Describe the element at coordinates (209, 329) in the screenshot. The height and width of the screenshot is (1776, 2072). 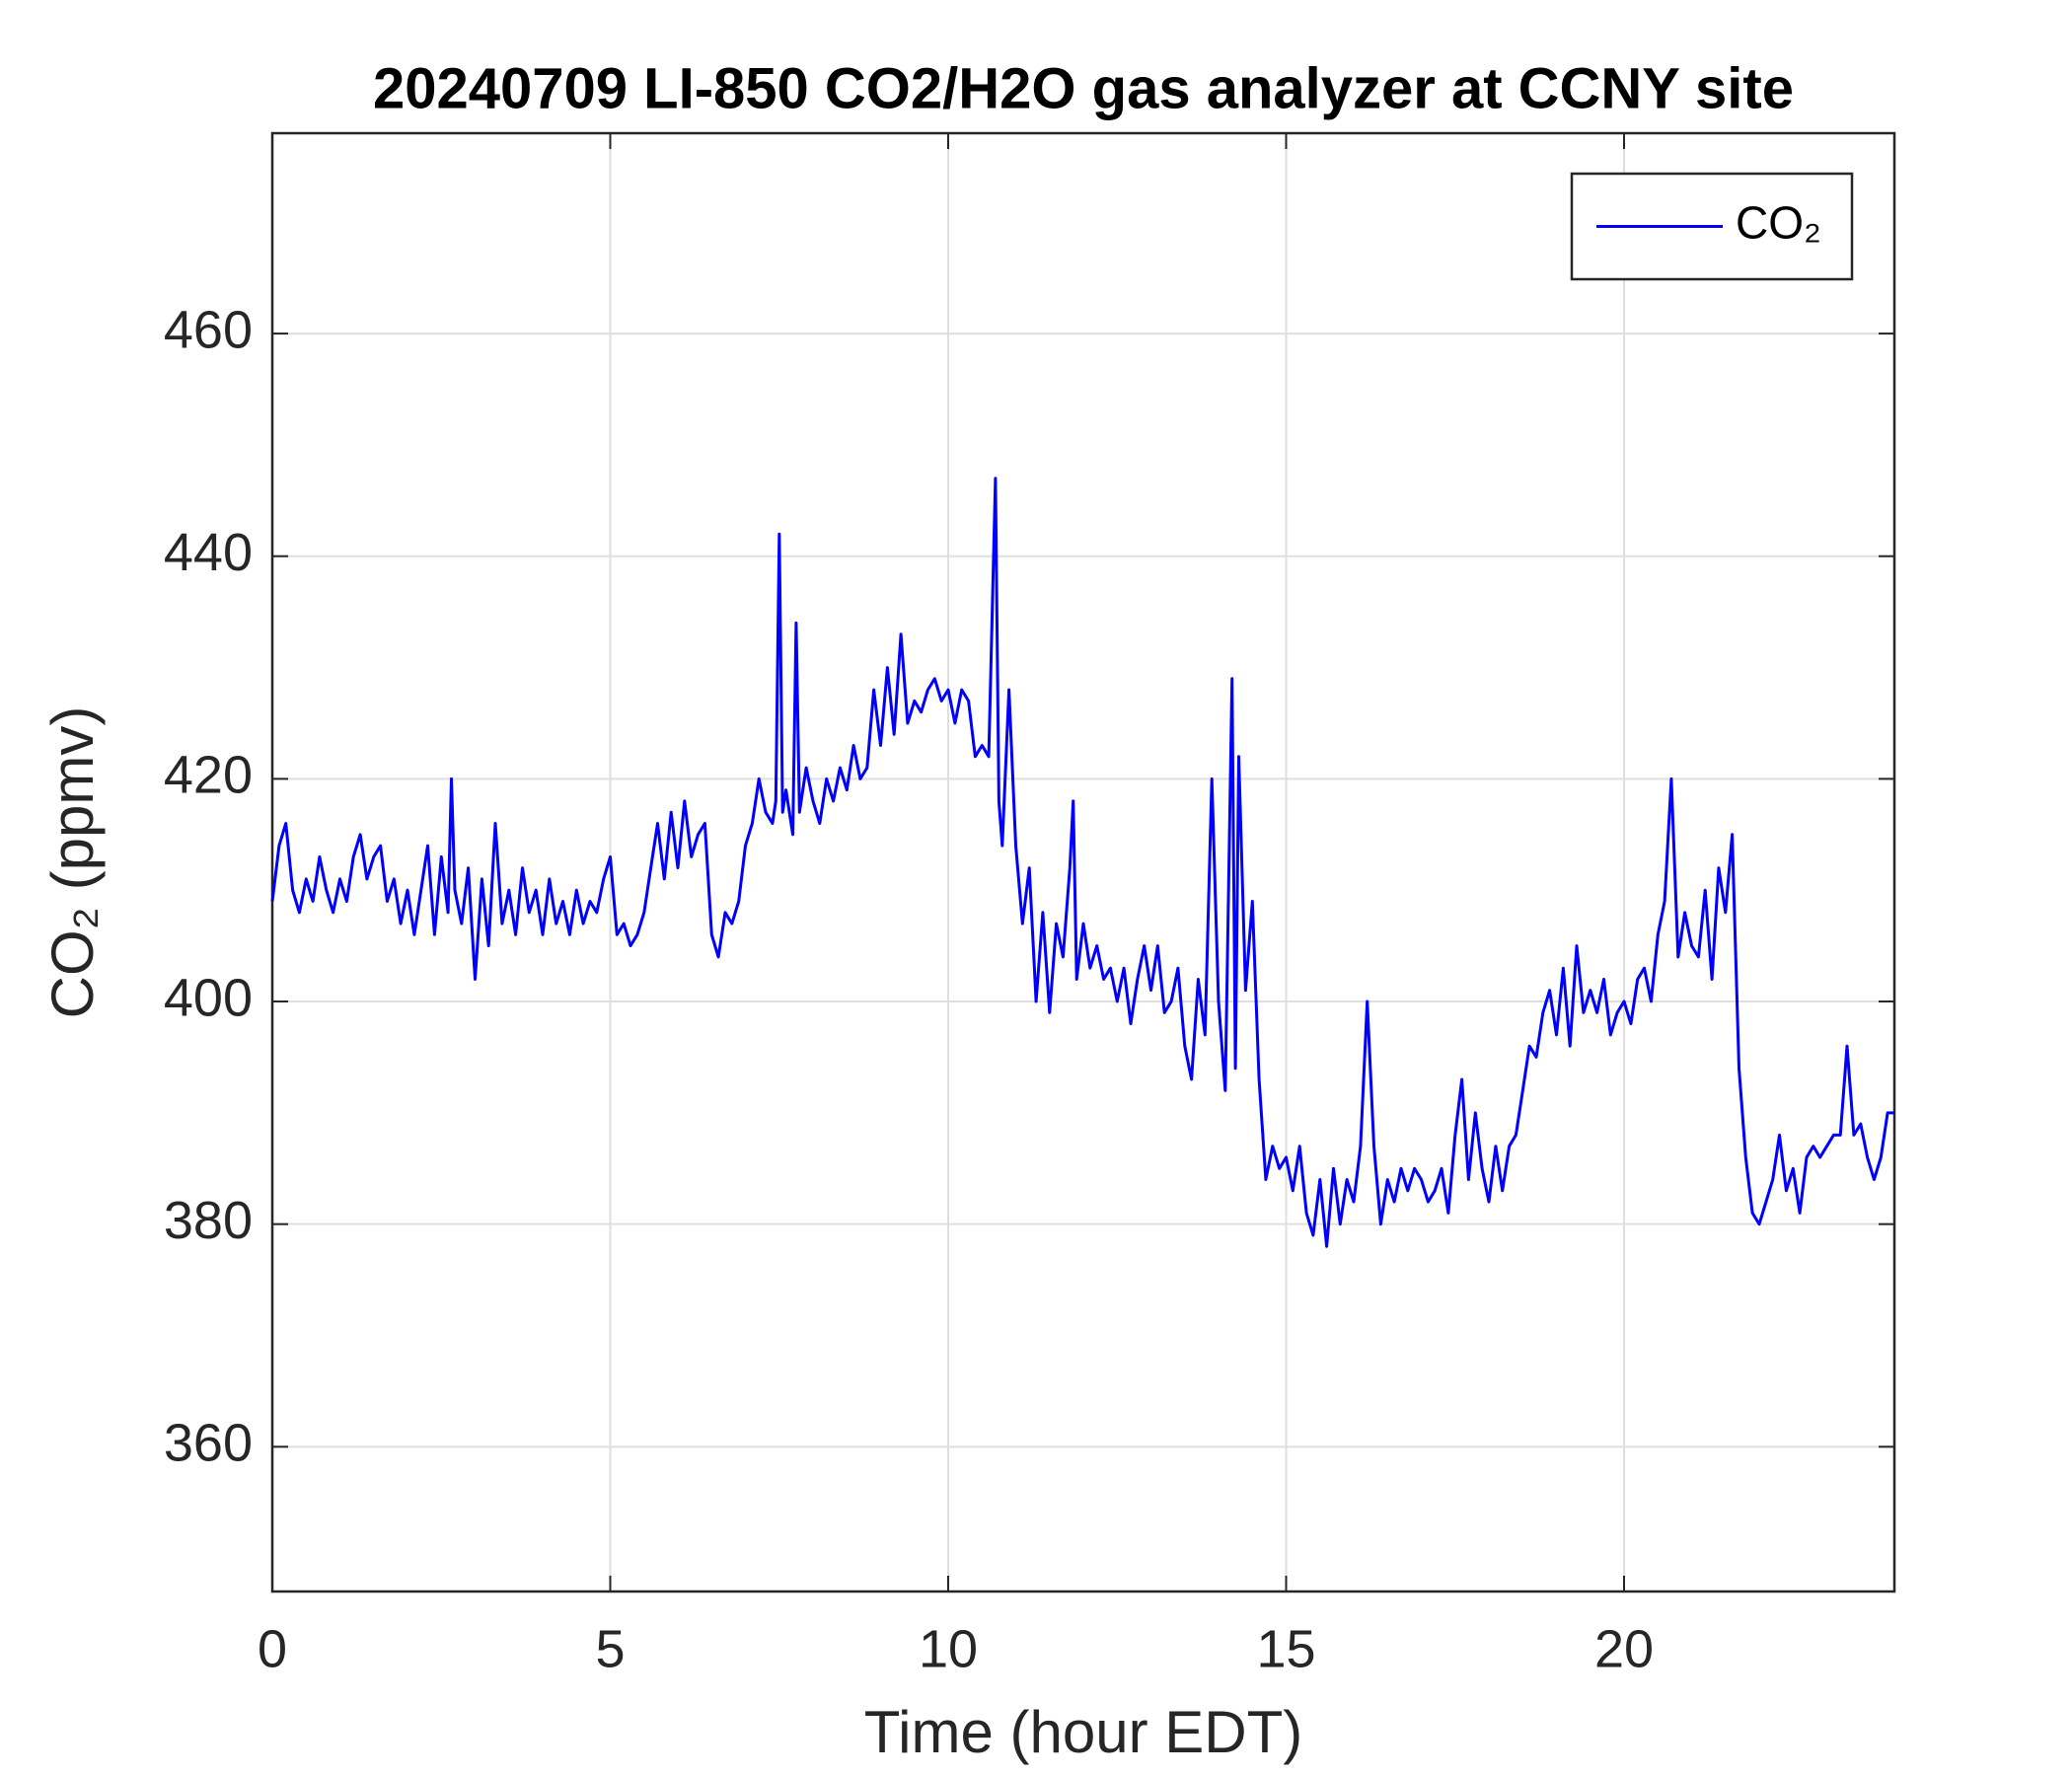
I see `y-tick-label: 460` at that location.